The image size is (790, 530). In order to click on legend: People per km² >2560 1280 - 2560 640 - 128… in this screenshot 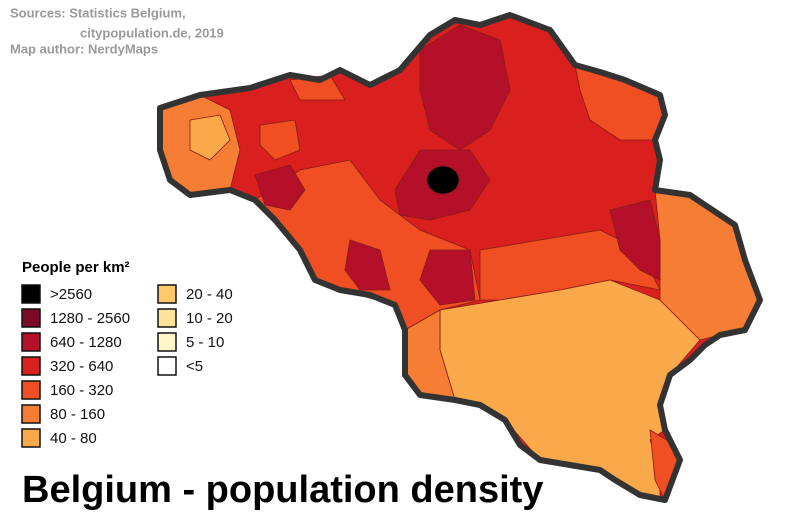, I will do `click(127, 353)`.